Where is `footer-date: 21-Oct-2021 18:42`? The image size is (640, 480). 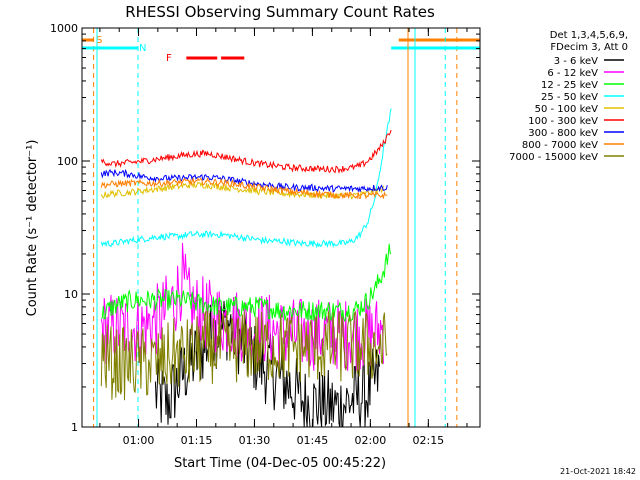 footer-date: 21-Oct-2021 18:42 is located at coordinates (598, 471).